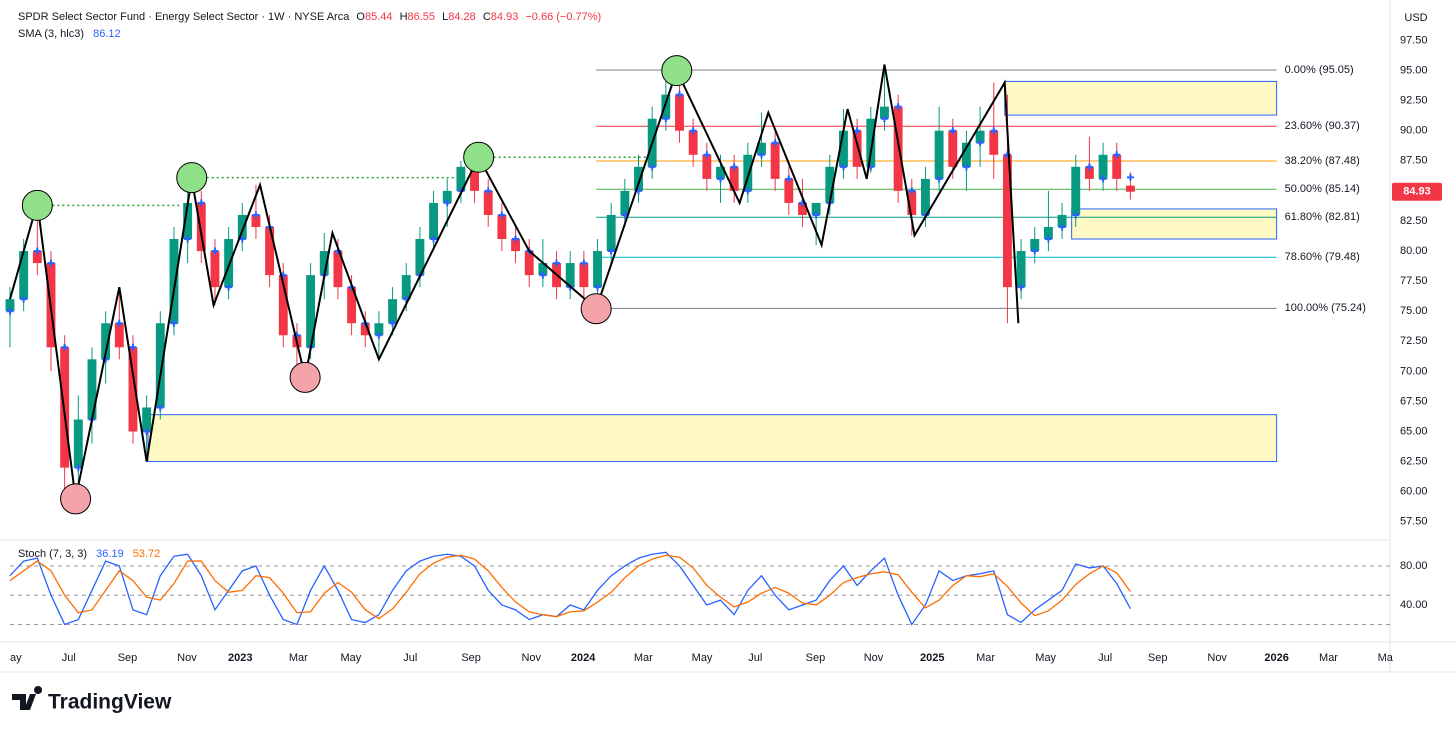 This screenshot has height=732, width=1456. What do you see at coordinates (1415, 18) in the screenshot?
I see `currency: USD` at bounding box center [1415, 18].